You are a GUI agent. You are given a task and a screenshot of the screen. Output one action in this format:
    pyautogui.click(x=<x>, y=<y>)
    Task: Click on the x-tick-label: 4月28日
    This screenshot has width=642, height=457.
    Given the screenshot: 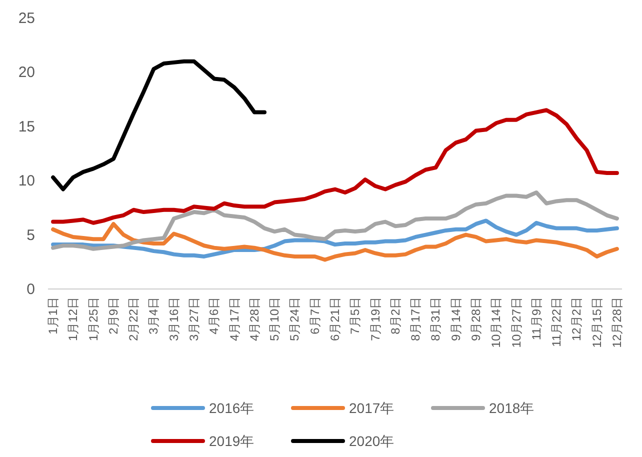 What is the action you would take?
    pyautogui.click(x=254, y=319)
    